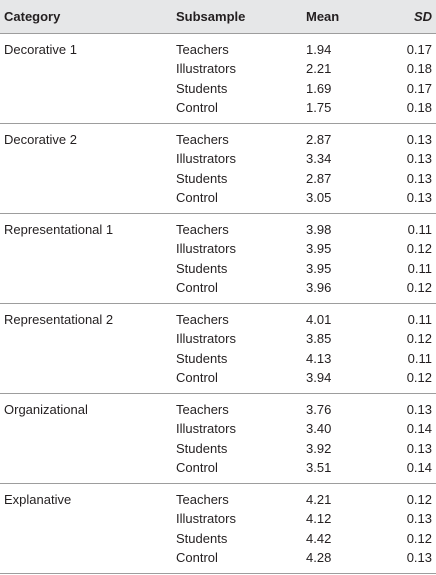 Image resolution: width=436 pixels, height=575 pixels. What do you see at coordinates (38, 499) in the screenshot?
I see `category: Explanative` at bounding box center [38, 499].